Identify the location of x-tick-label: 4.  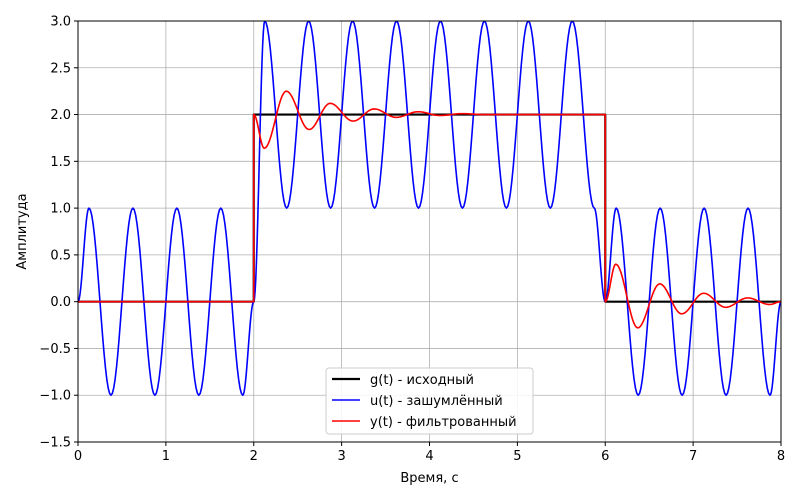
(429, 456).